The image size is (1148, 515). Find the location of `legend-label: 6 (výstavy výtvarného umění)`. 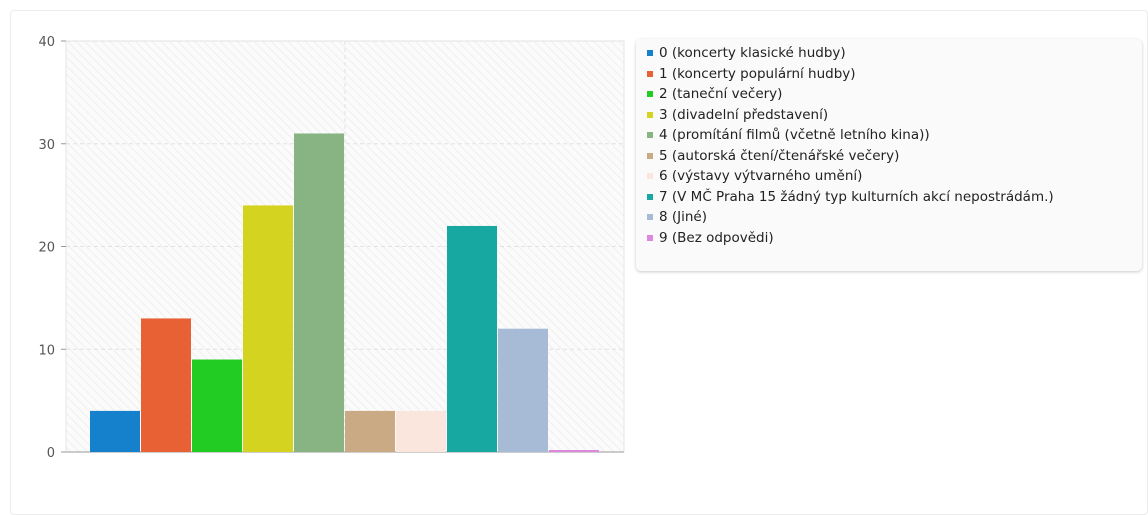

legend-label: 6 (výstavy výtvarného umění) is located at coordinates (761, 176).